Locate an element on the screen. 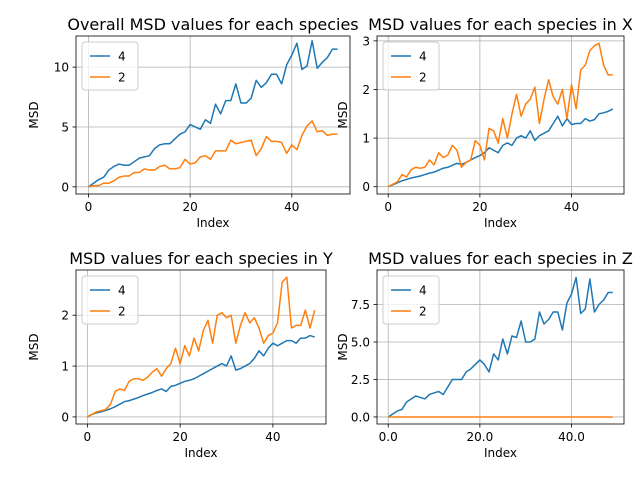 The image size is (640, 480). y-xtick-label: 20 is located at coordinates (179, 437).